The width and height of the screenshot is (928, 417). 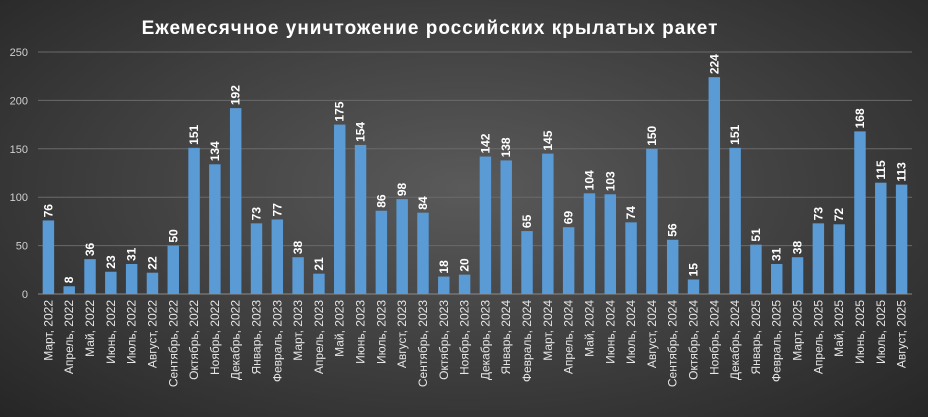 I want to click on data-label: 86, so click(x=381, y=201).